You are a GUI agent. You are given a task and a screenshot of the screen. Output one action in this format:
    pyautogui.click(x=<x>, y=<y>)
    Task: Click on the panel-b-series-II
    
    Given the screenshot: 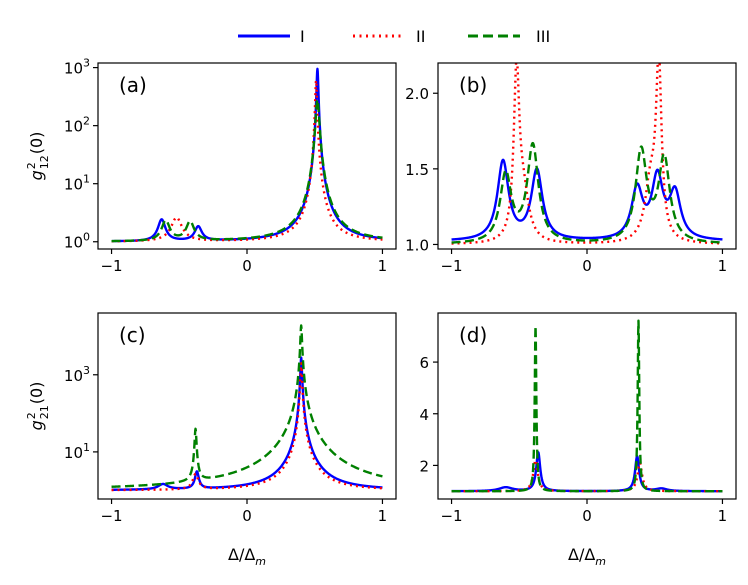 What is the action you would take?
    pyautogui.click(x=587, y=154)
    